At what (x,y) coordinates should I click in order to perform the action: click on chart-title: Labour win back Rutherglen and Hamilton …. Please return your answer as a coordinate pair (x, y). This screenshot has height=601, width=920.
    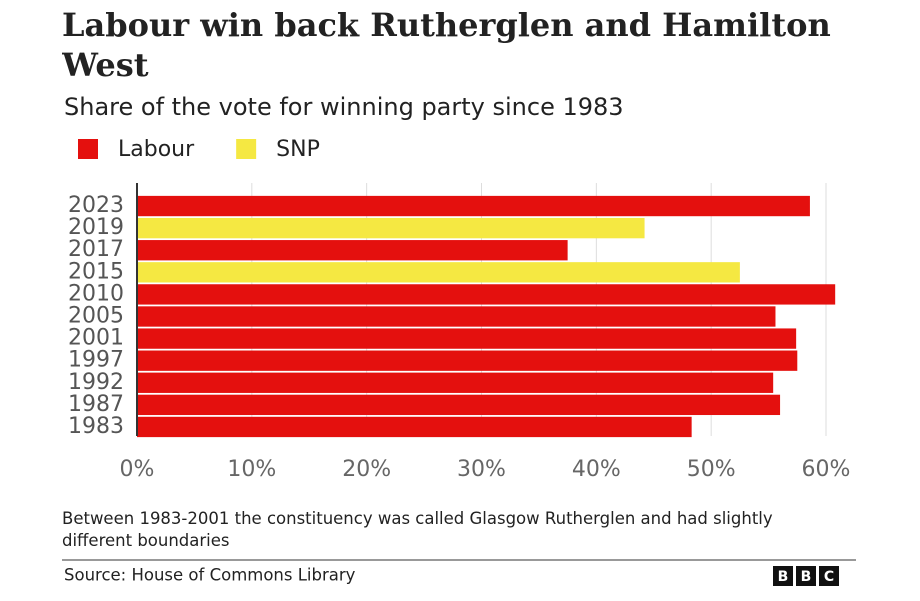
    Looking at the image, I should click on (446, 45).